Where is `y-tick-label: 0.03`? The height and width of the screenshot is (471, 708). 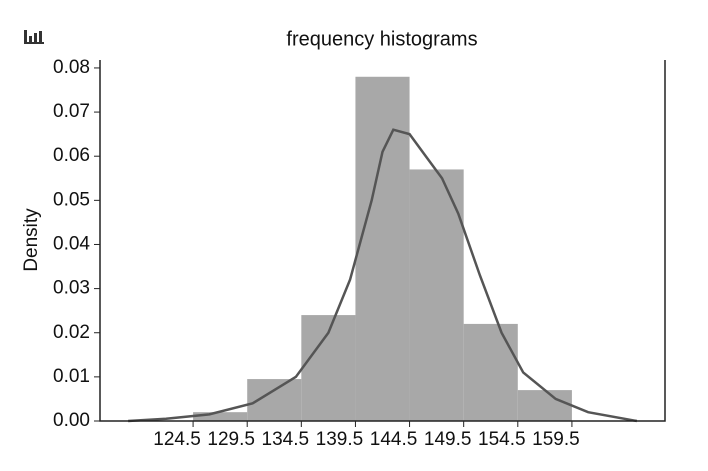
y-tick-label: 0.03 is located at coordinates (71, 288).